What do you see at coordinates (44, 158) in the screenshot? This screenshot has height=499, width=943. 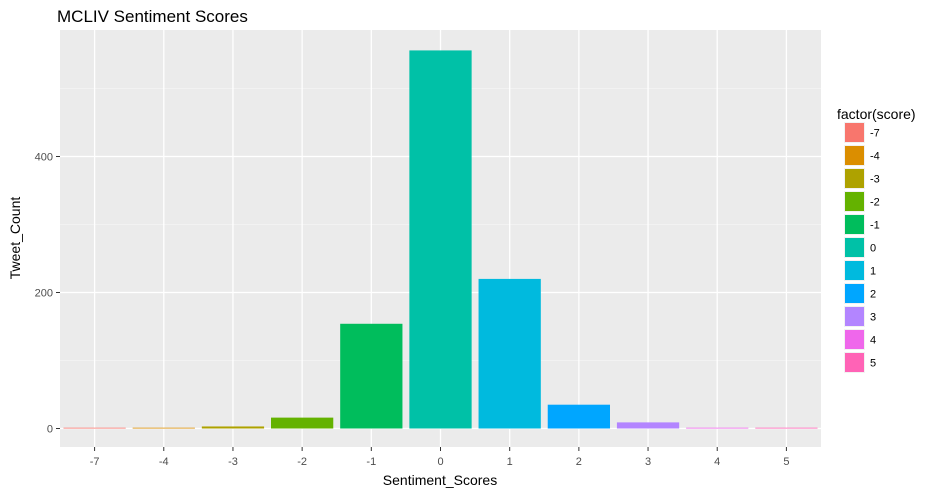 I see `y-tick-label: 400` at bounding box center [44, 158].